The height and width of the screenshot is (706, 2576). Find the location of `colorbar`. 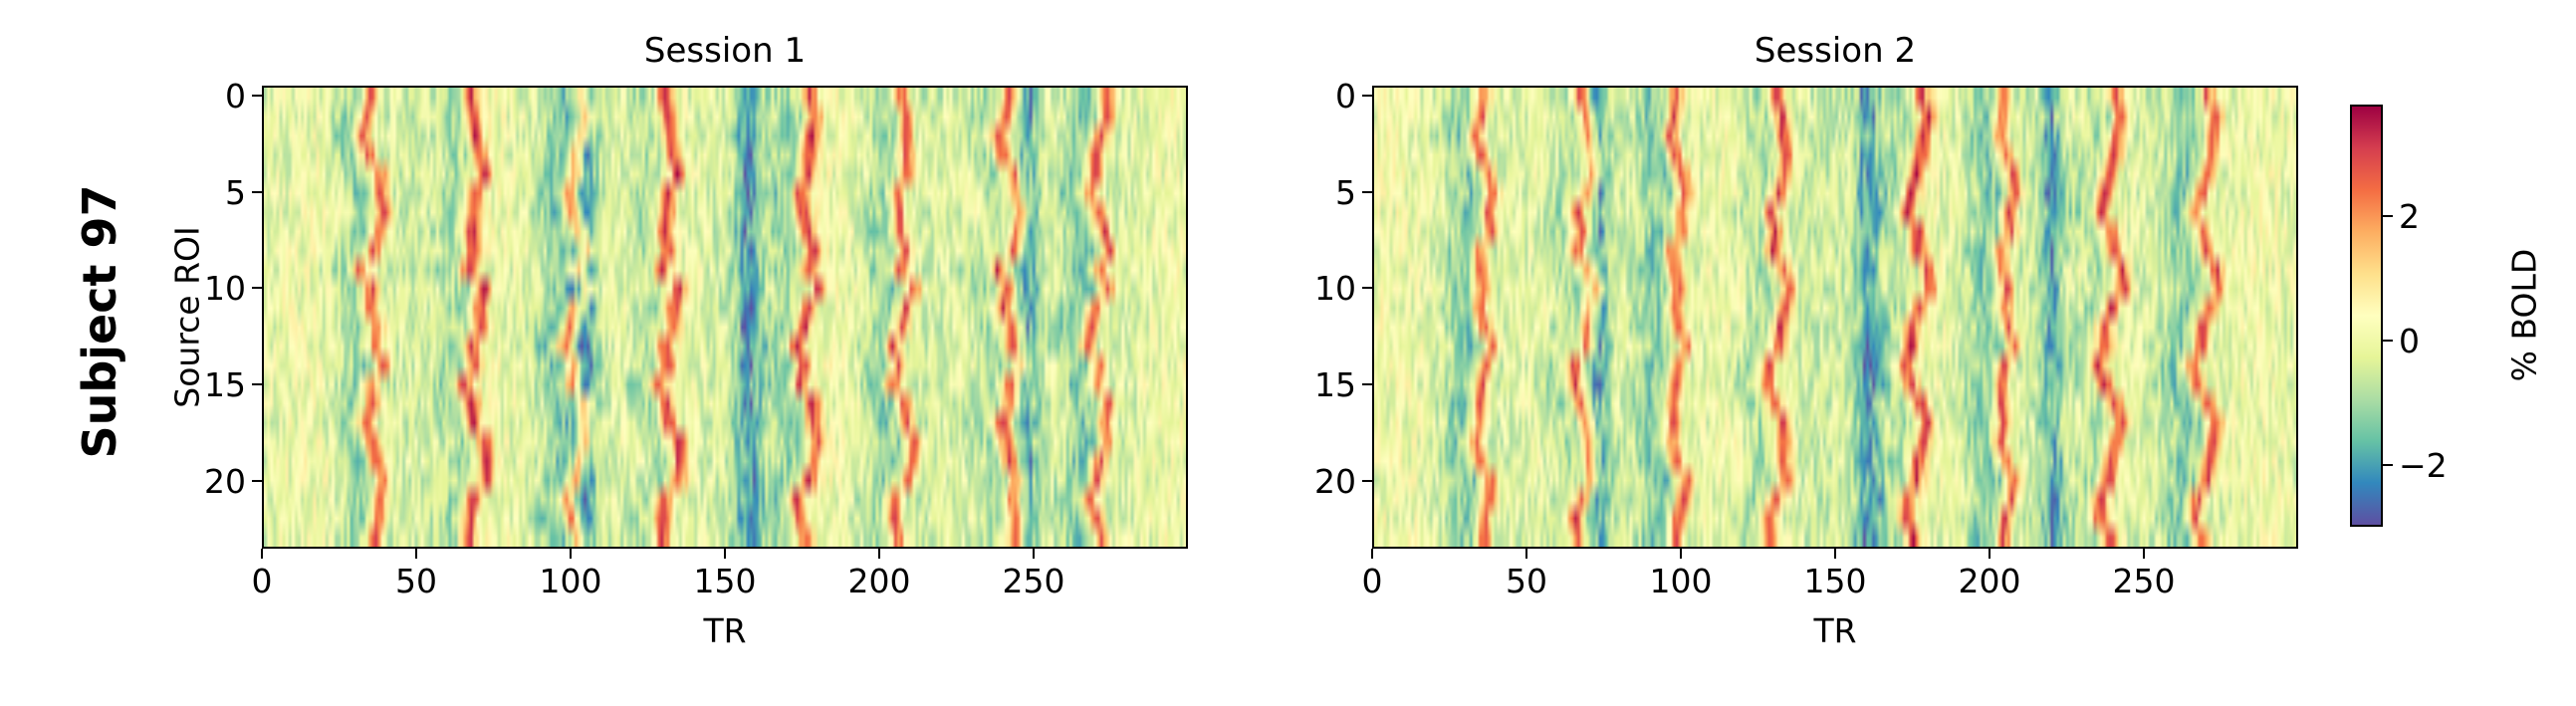

colorbar is located at coordinates (2366, 316).